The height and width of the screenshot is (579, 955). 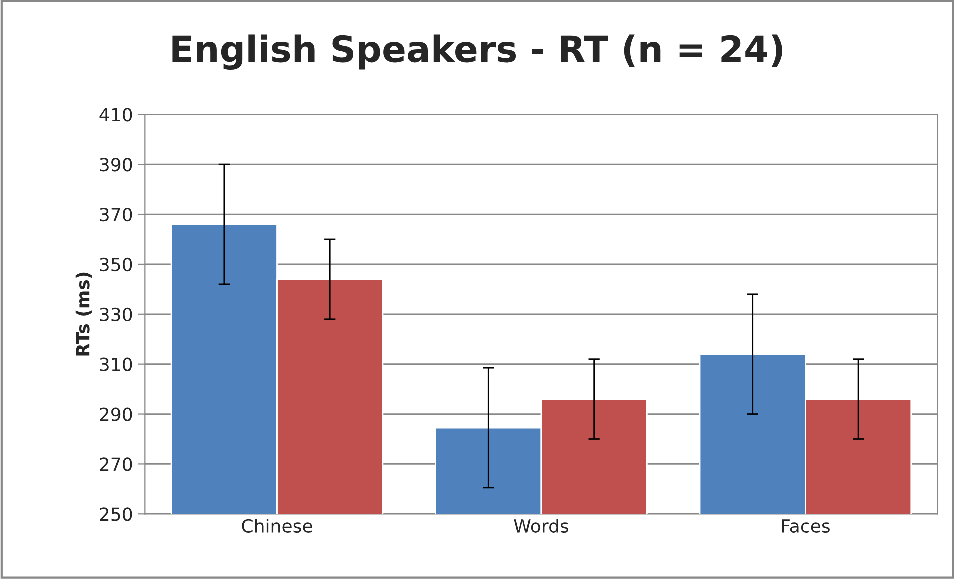 I want to click on x-tick-label: Faces, so click(x=806, y=526).